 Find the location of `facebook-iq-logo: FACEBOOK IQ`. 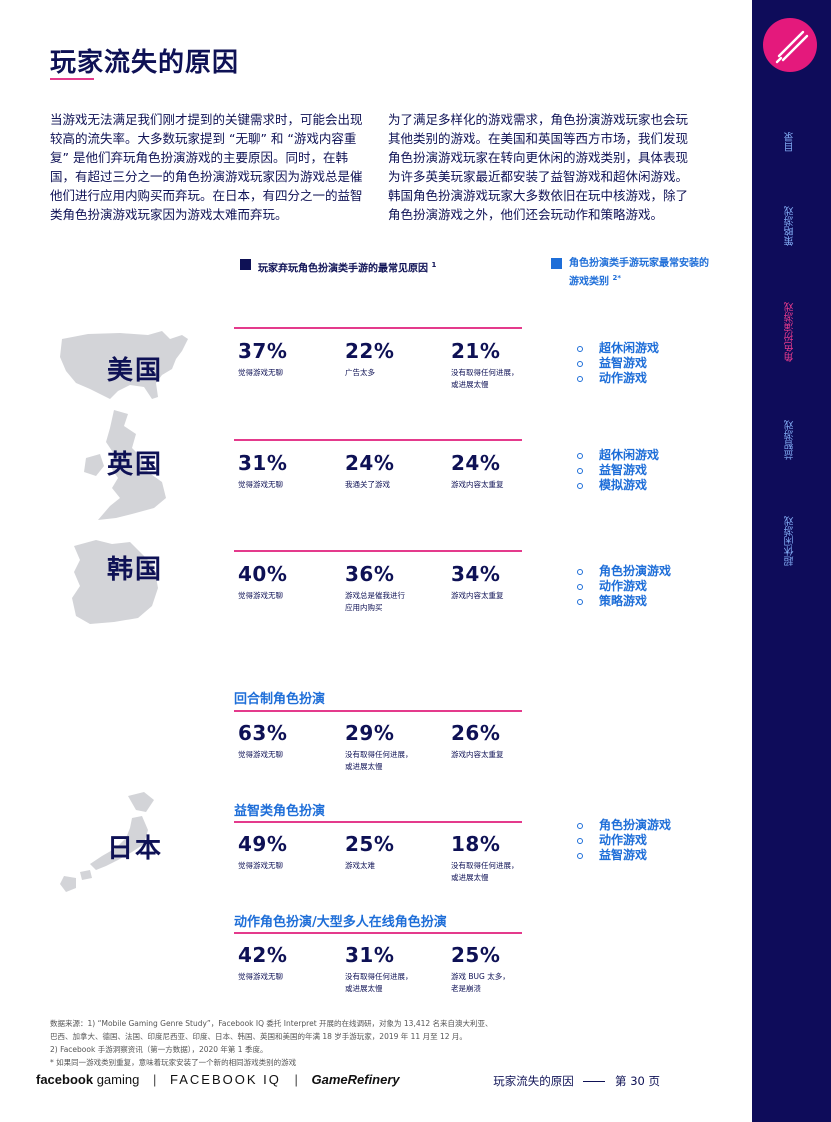

facebook-iq-logo: FACEBOOK IQ is located at coordinates (225, 1079).